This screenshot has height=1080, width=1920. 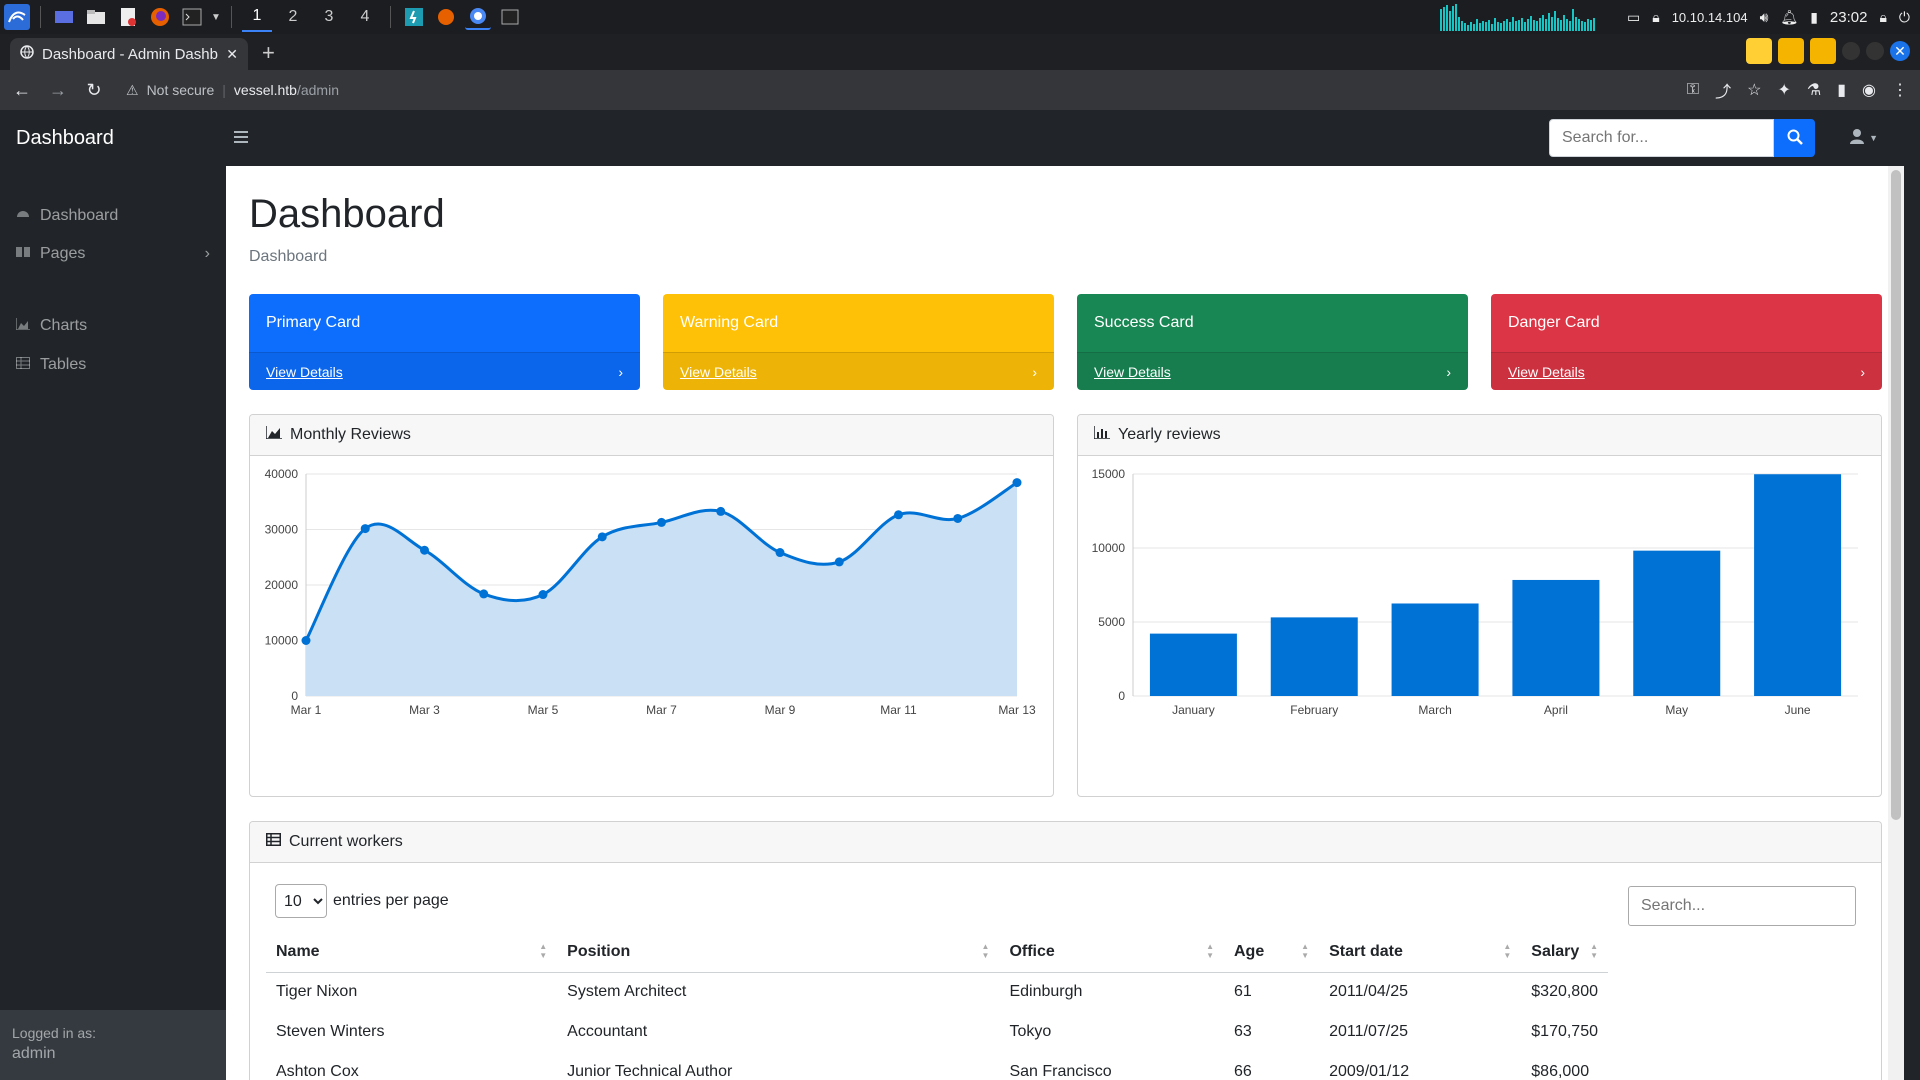 What do you see at coordinates (347, 214) in the screenshot?
I see `page-title: Dashboard` at bounding box center [347, 214].